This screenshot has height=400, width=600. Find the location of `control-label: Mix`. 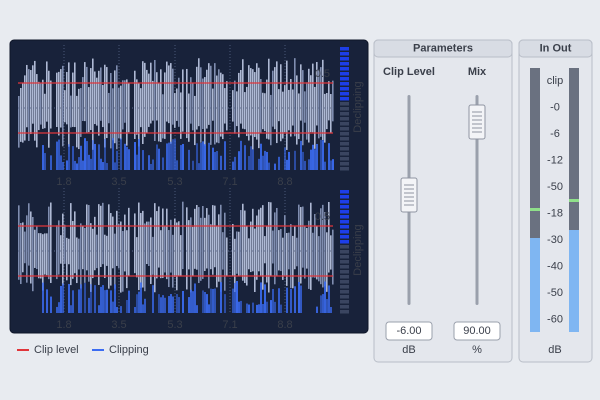

control-label: Mix is located at coordinates (477, 72).